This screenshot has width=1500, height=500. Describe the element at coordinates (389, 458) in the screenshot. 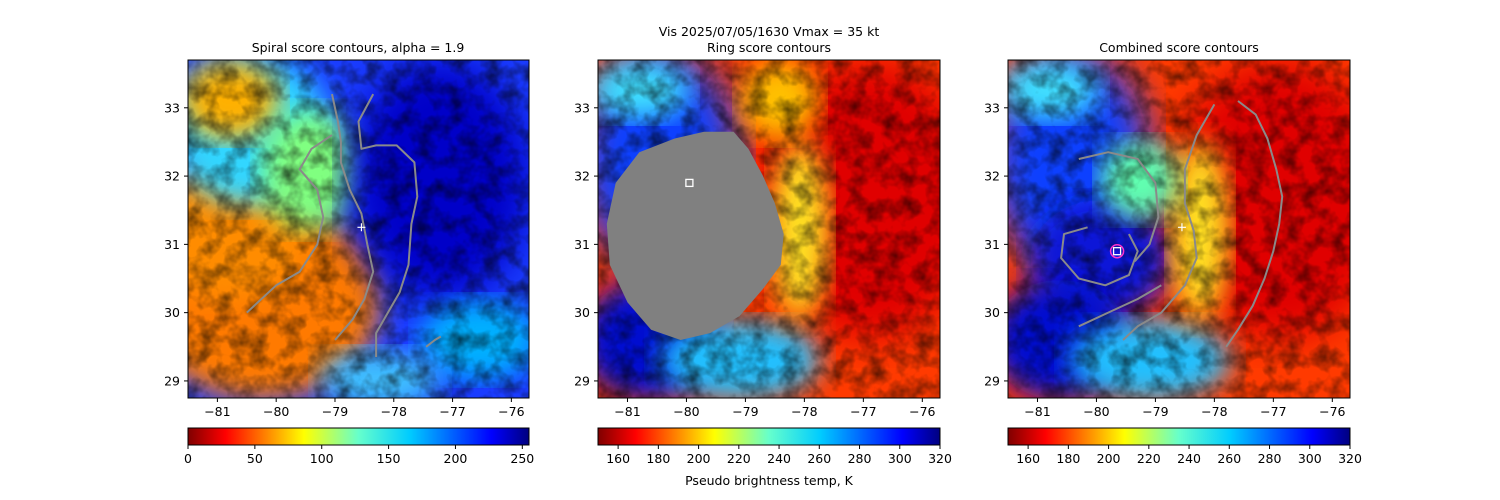

I see `colorbar-tick-label: 150` at that location.